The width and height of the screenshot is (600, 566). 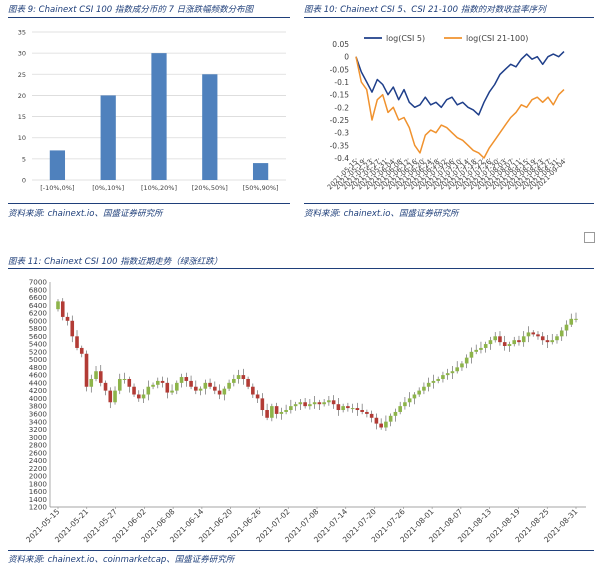 I want to click on y-tick-label: 15, so click(x=22, y=117).